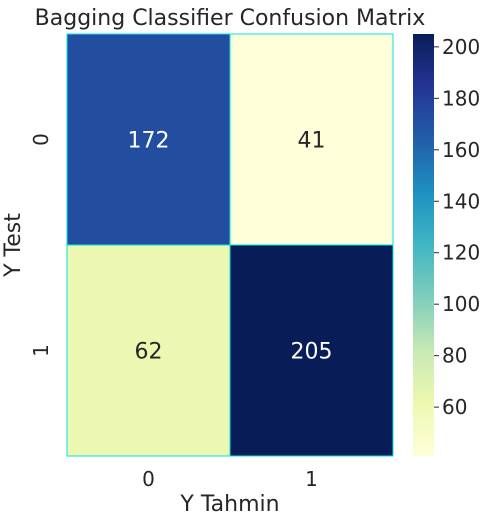 The height and width of the screenshot is (520, 494). Describe the element at coordinates (461, 201) in the screenshot. I see `colorbar-tick-label: 140` at that location.